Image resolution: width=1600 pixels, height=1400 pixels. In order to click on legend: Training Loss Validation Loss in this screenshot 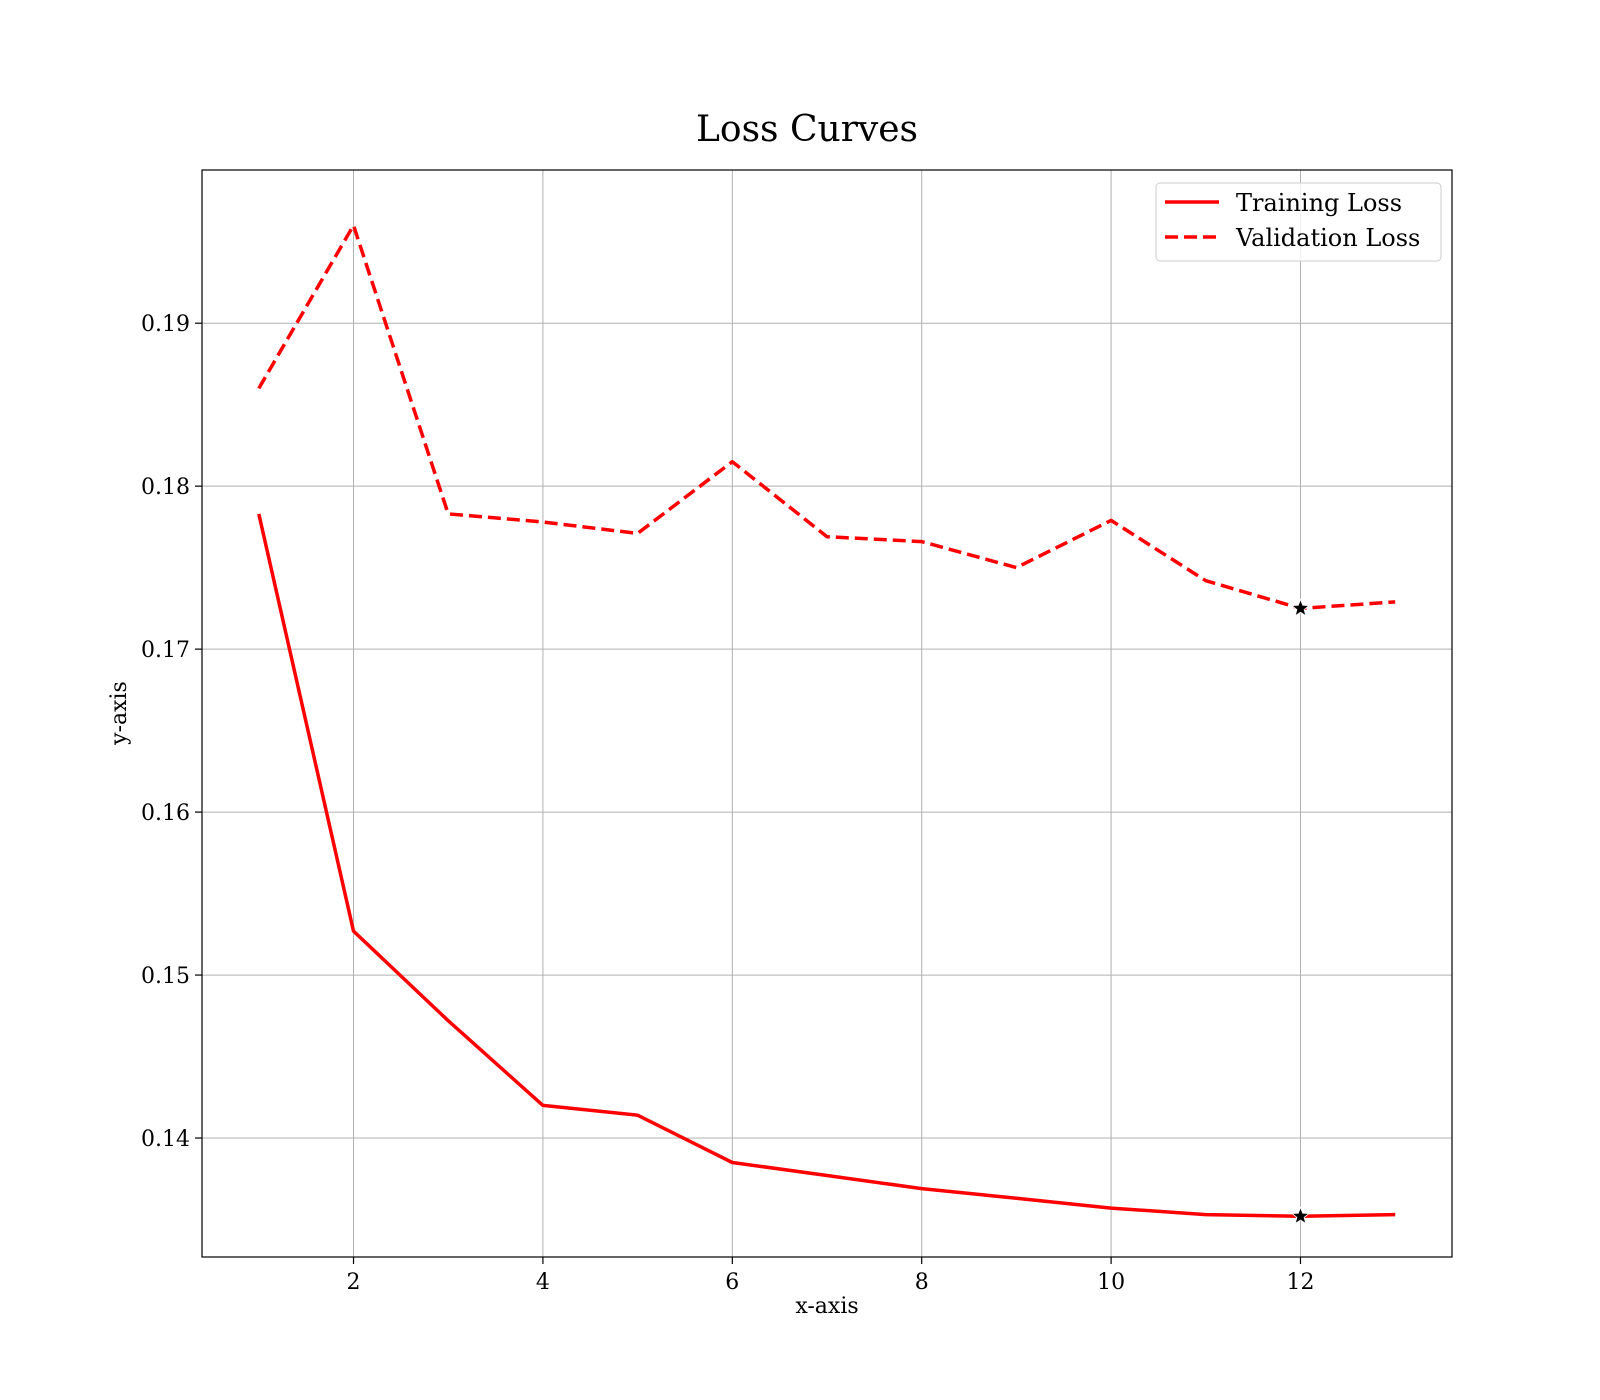, I will do `click(1298, 222)`.